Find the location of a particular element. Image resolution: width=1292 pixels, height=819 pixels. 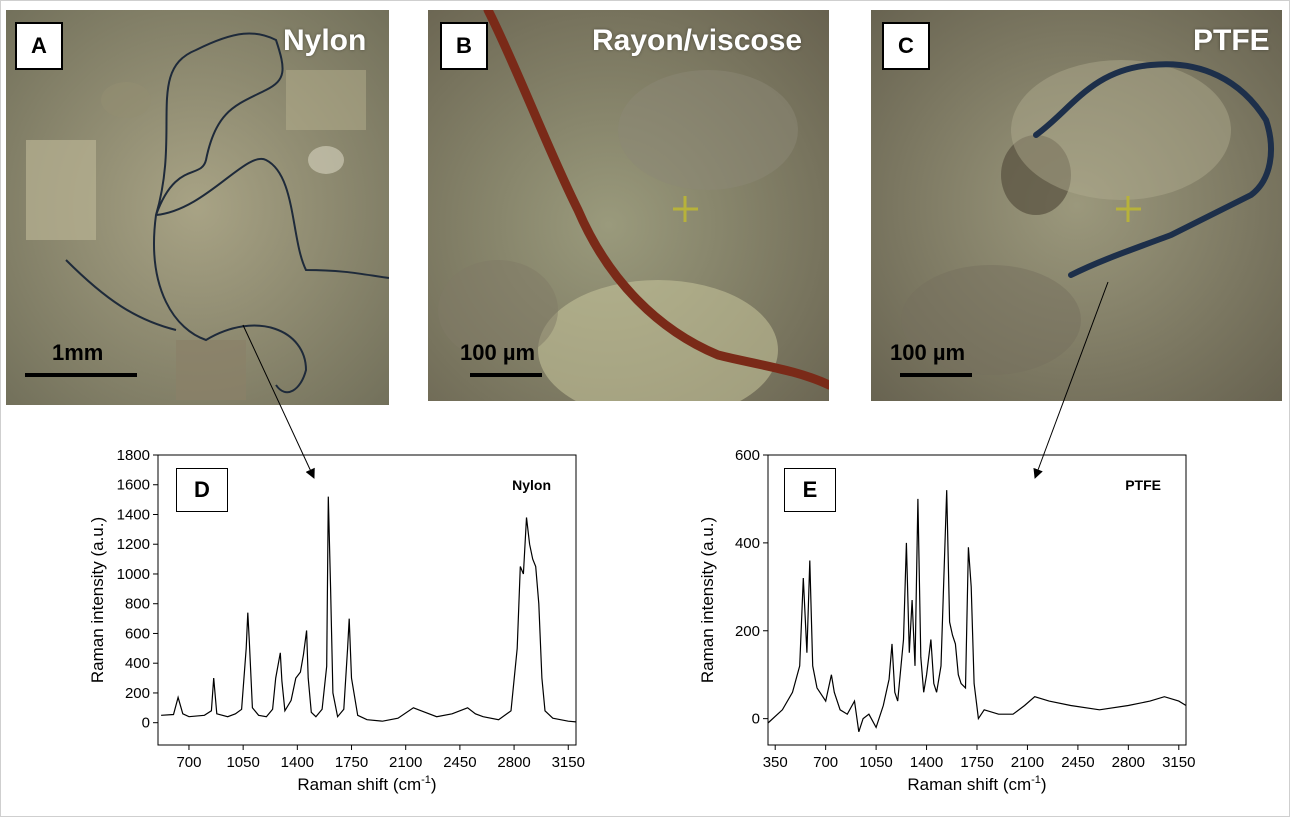

nylon-fiber is located at coordinates (227, 213).